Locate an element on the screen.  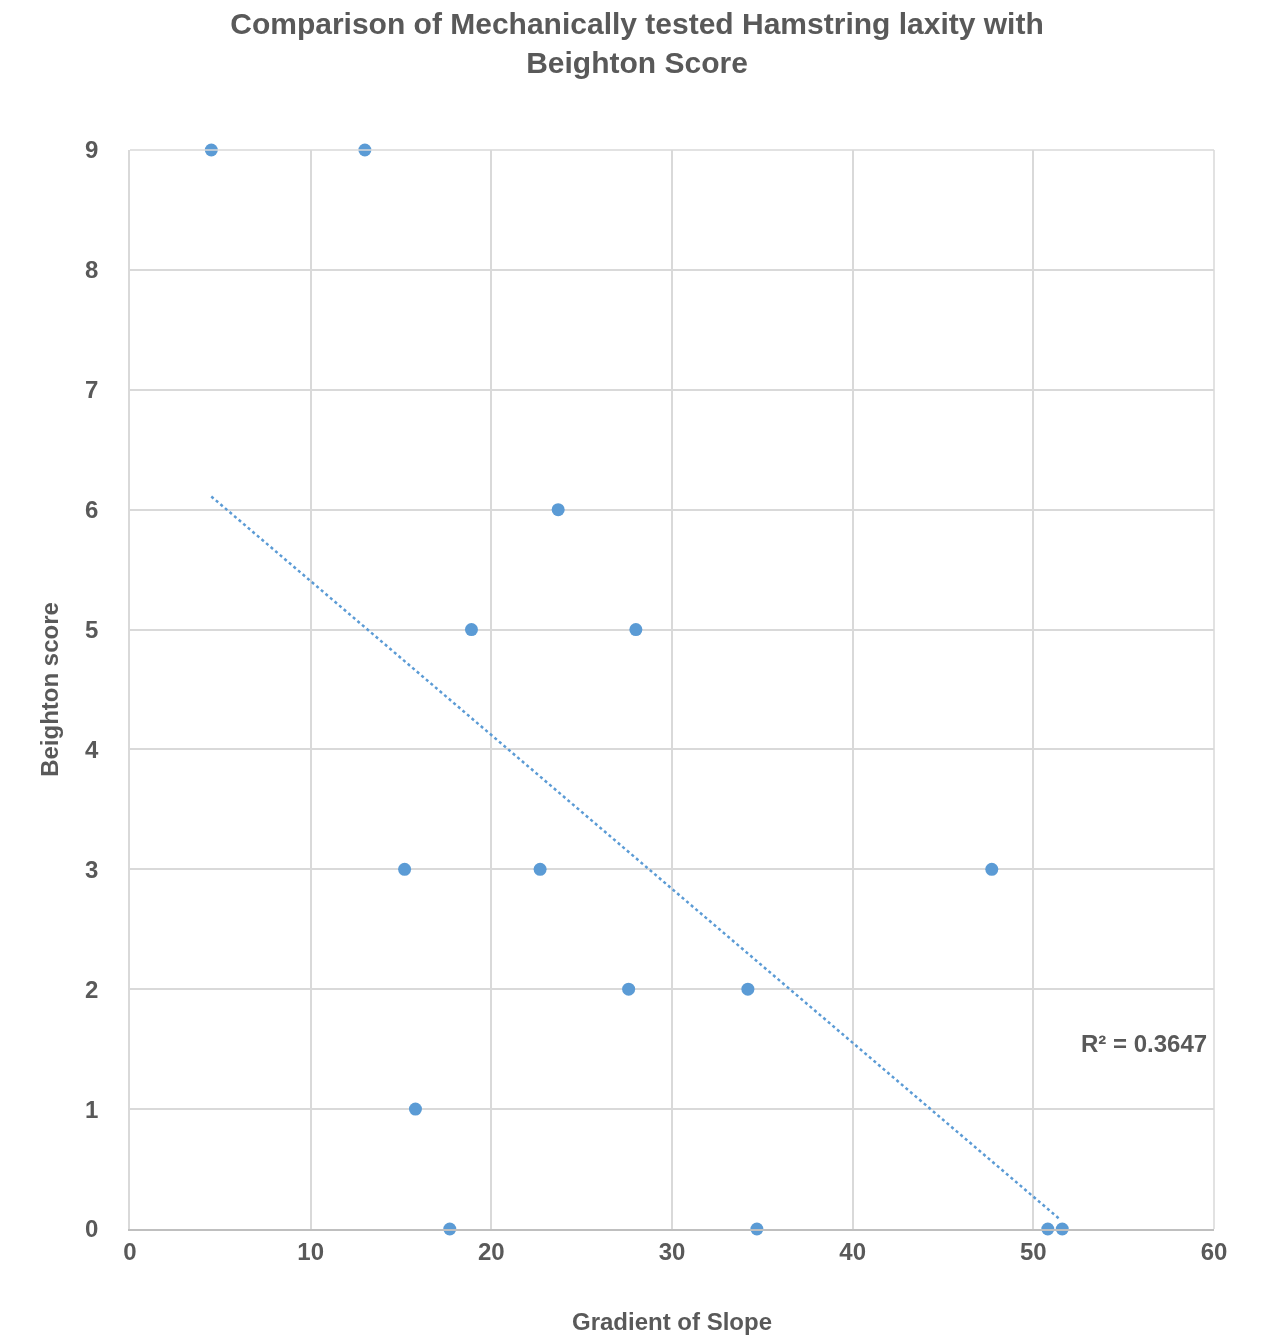
y-tick-label: 3 is located at coordinates (92, 869).